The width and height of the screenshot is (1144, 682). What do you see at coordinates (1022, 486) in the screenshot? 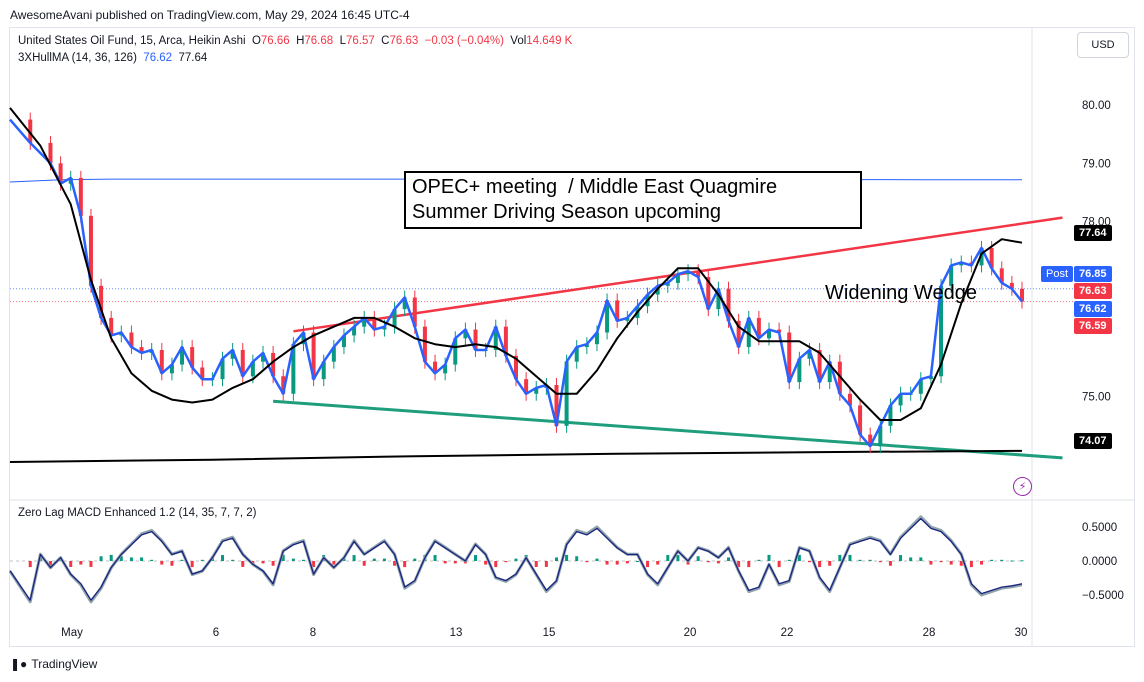
I see `lightning-icon: ⚡` at bounding box center [1022, 486].